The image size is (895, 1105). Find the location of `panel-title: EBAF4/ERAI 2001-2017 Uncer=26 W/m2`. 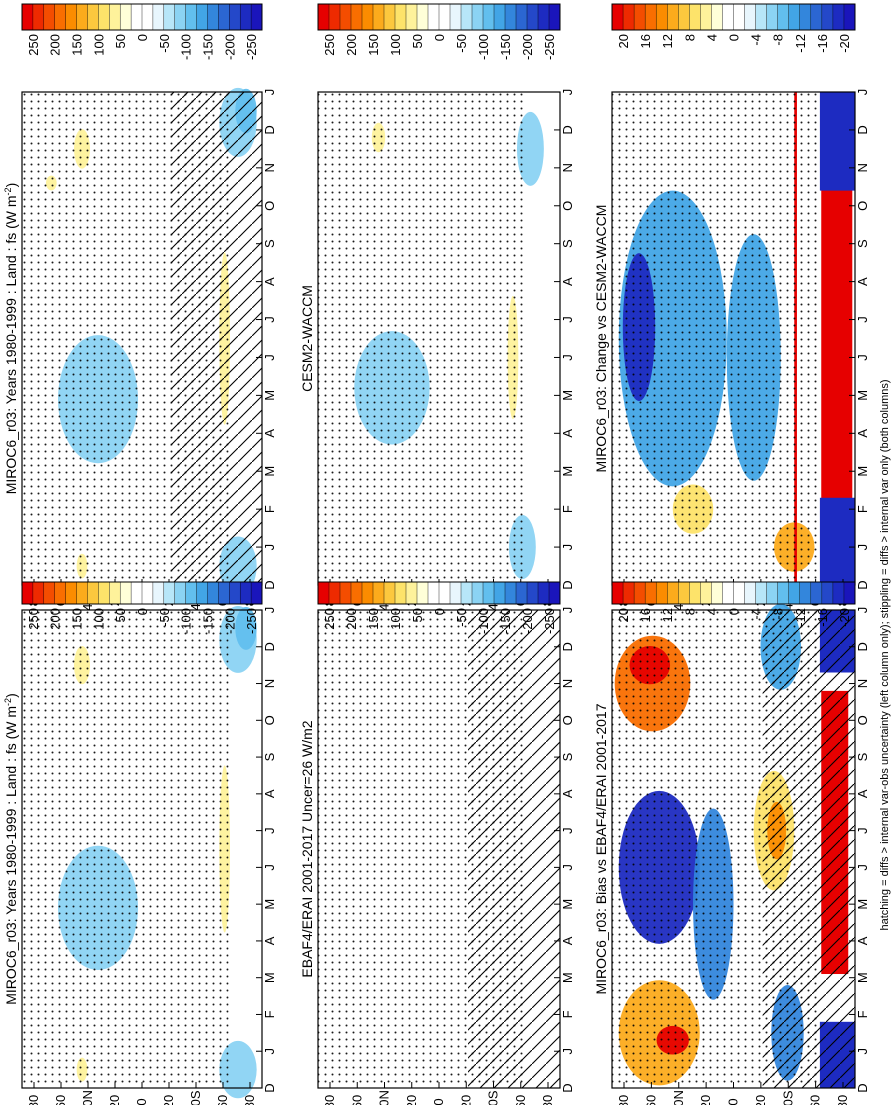

panel-title: EBAF4/ERAI 2001-2017 Uncer=26 W/m2 is located at coordinates (307, 848).